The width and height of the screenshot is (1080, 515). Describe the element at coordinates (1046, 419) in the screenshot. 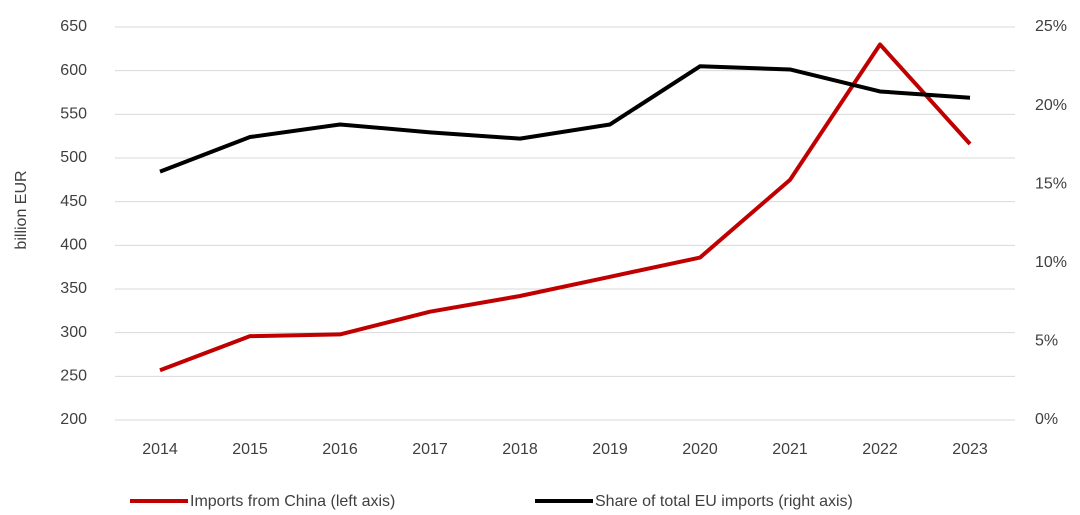

I see `y2-tick-label: 0%` at that location.